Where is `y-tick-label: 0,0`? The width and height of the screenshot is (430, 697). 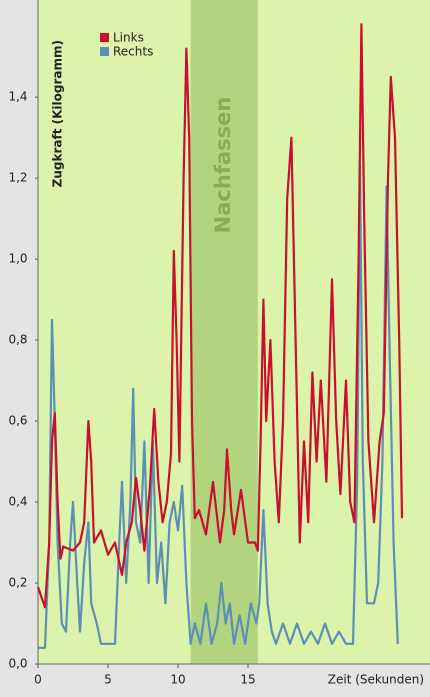
y-tick-label: 0,0 is located at coordinates (17, 664).